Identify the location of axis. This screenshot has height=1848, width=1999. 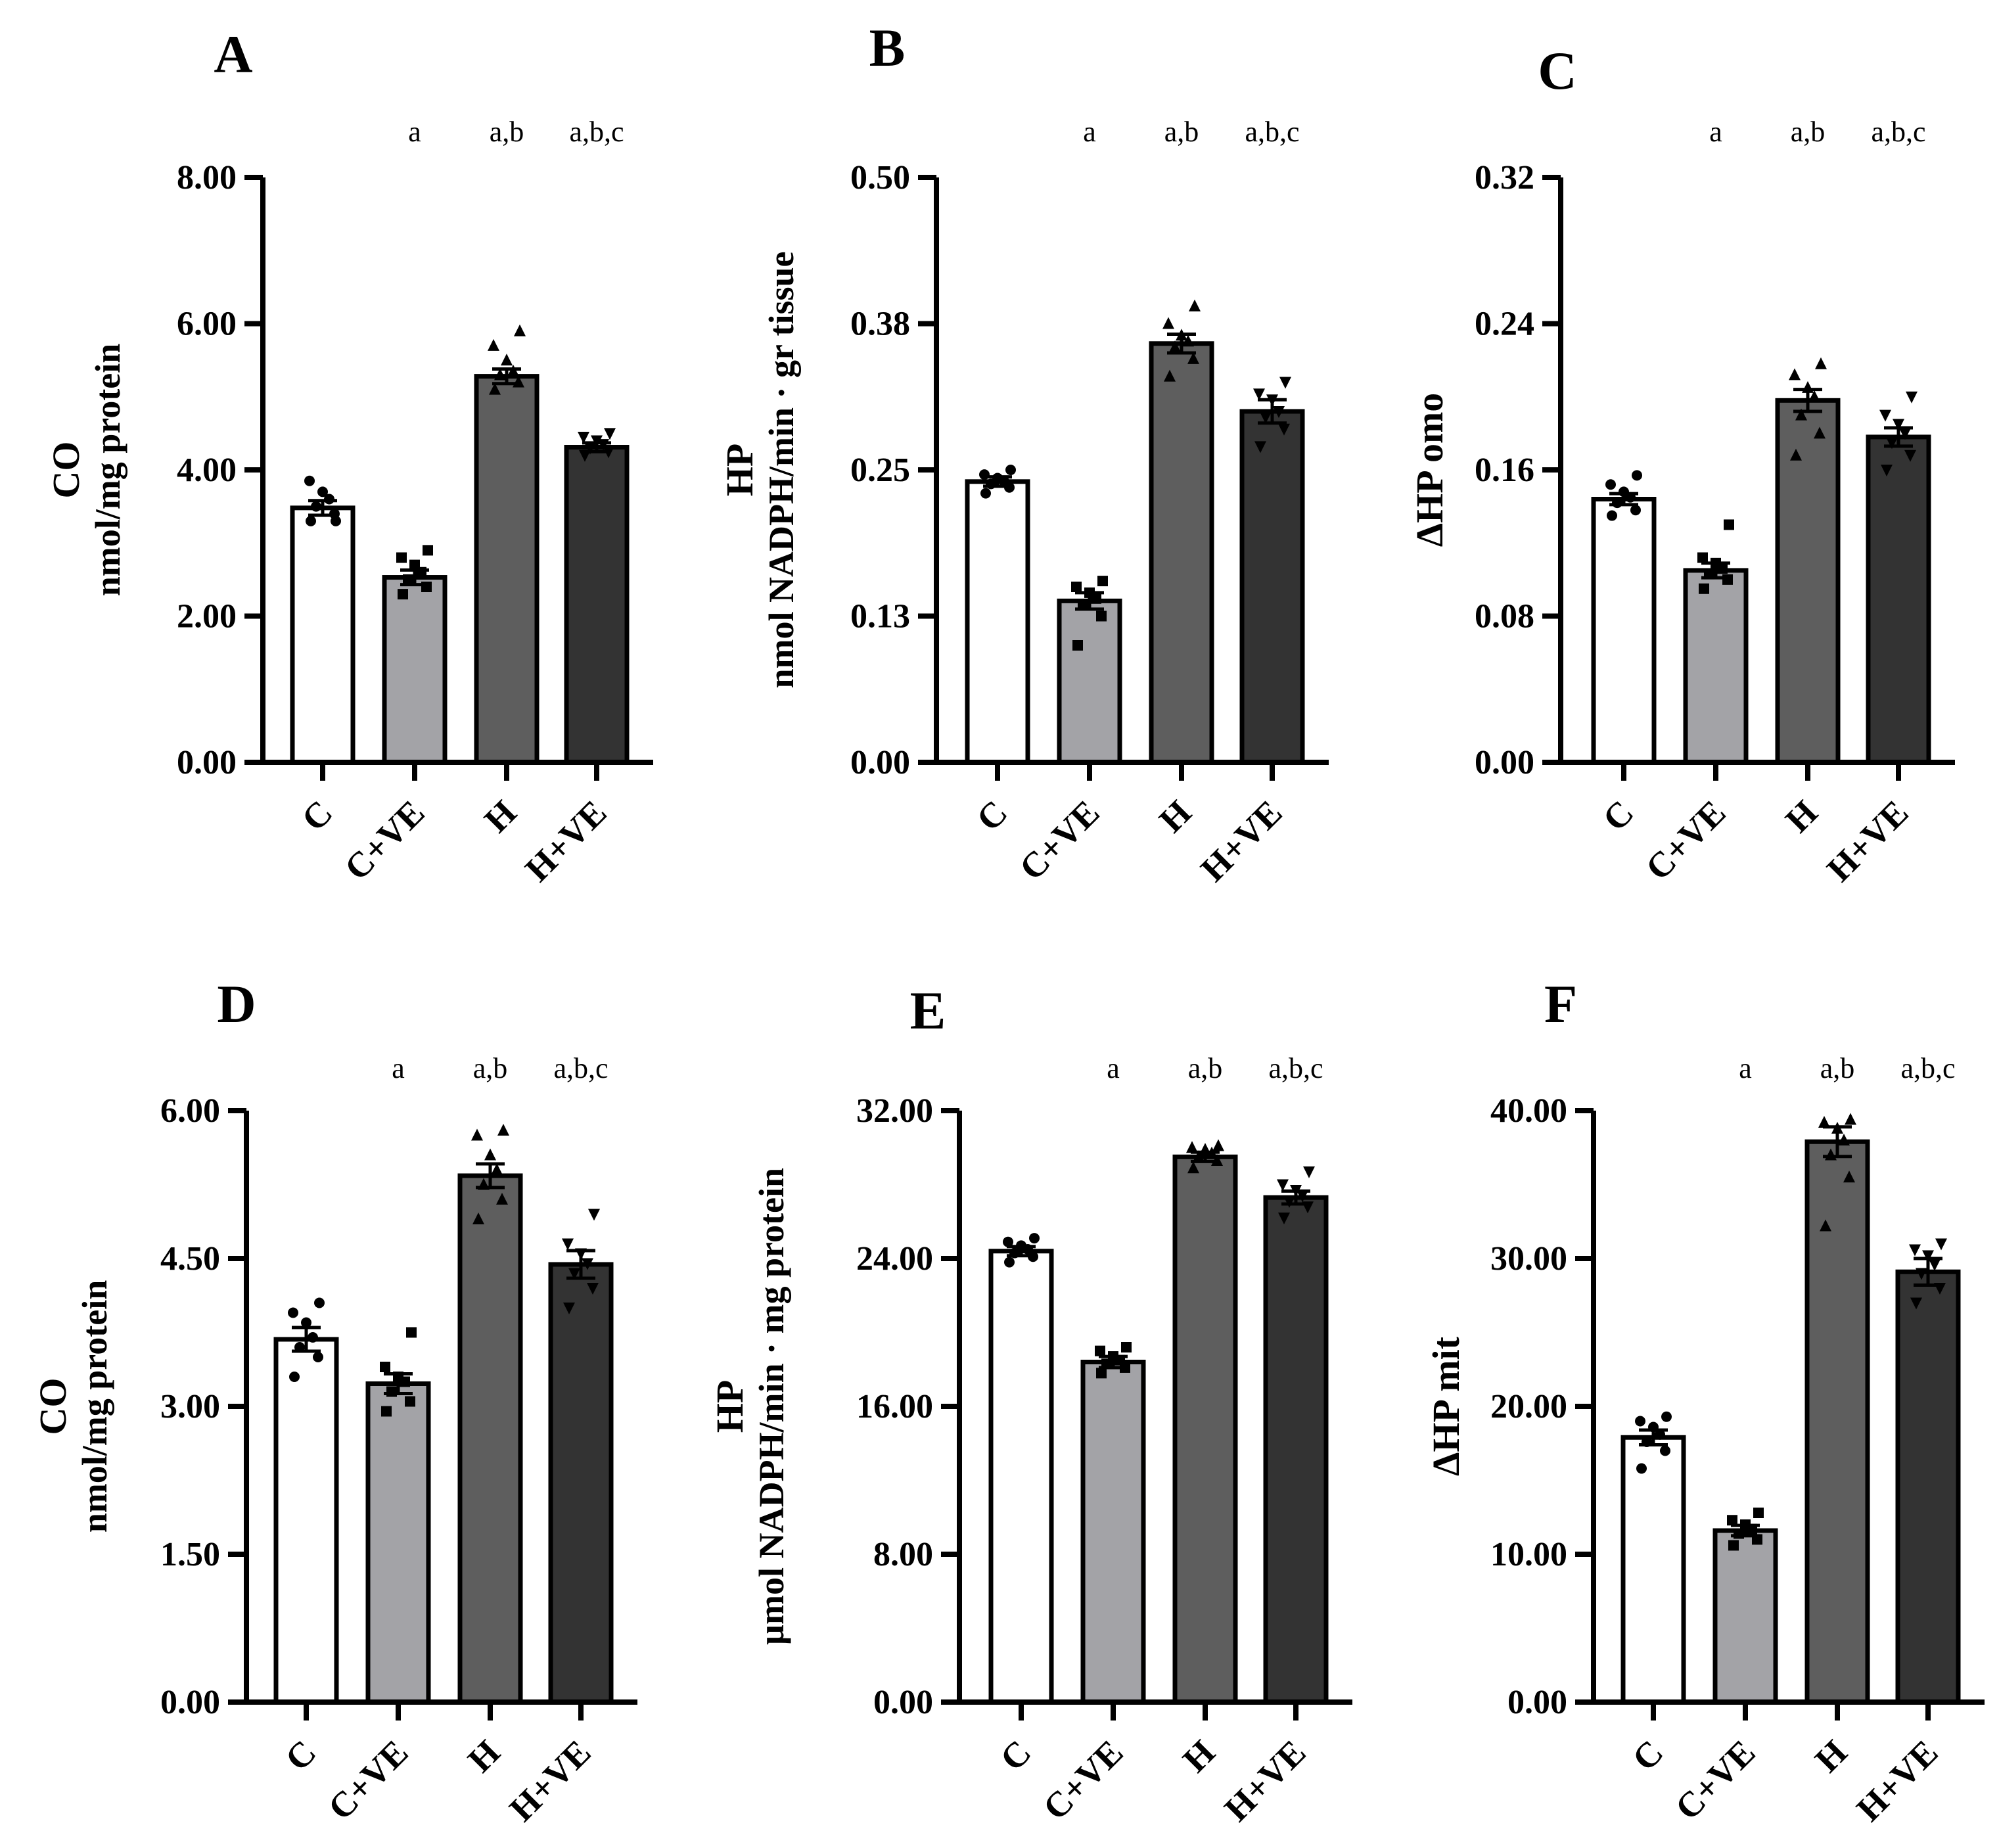
(440, 1408).